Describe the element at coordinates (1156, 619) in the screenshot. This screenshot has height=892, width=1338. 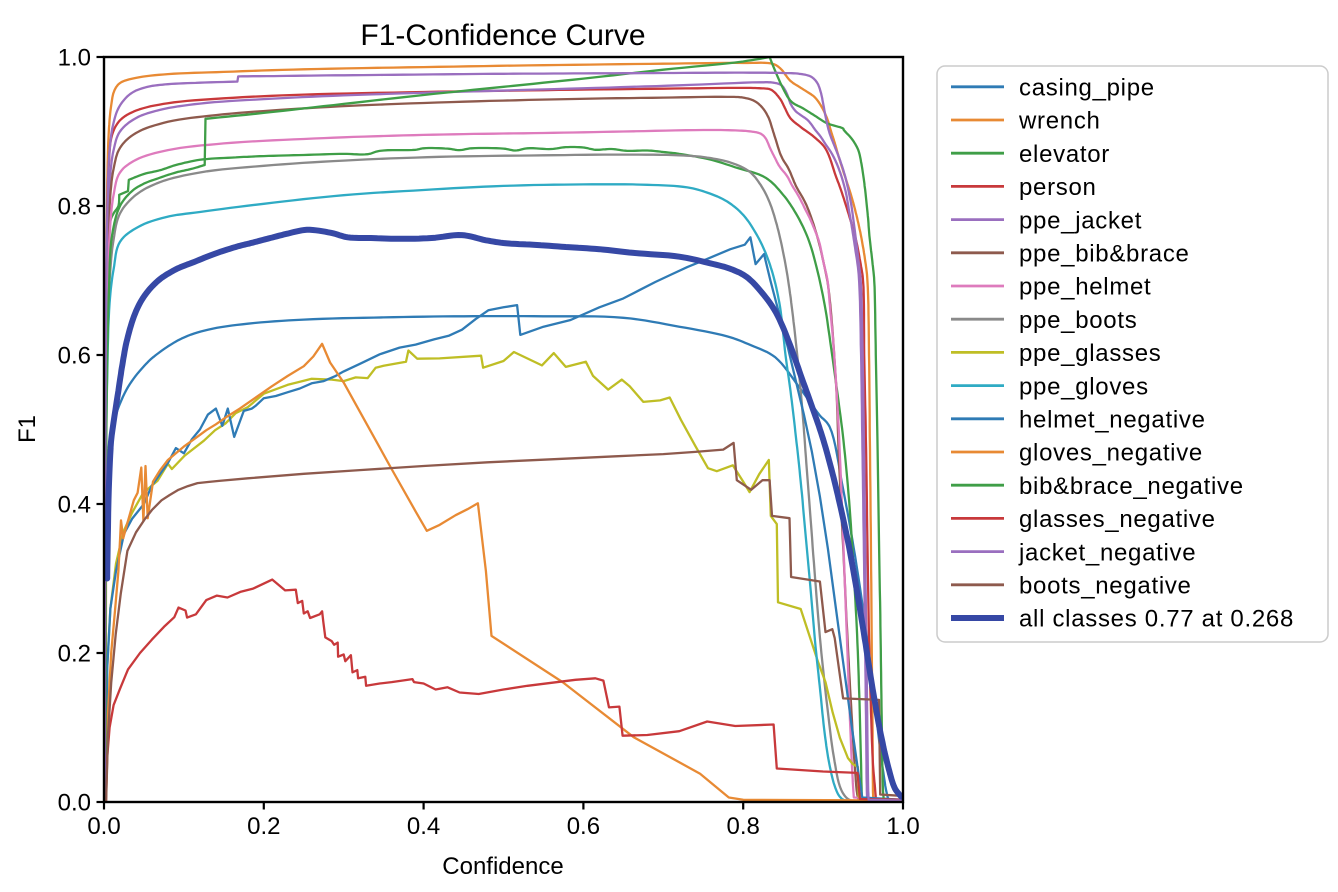
I see `svg-text: all classes 0.77 at 0.268` at that location.